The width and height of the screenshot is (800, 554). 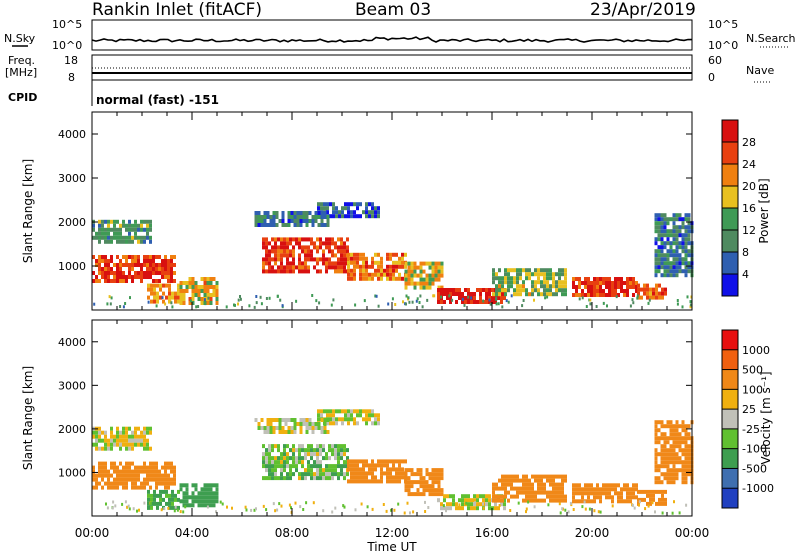 What do you see at coordinates (28, 211) in the screenshot?
I see `power-y-axis-title: Slant Range [km]` at bounding box center [28, 211].